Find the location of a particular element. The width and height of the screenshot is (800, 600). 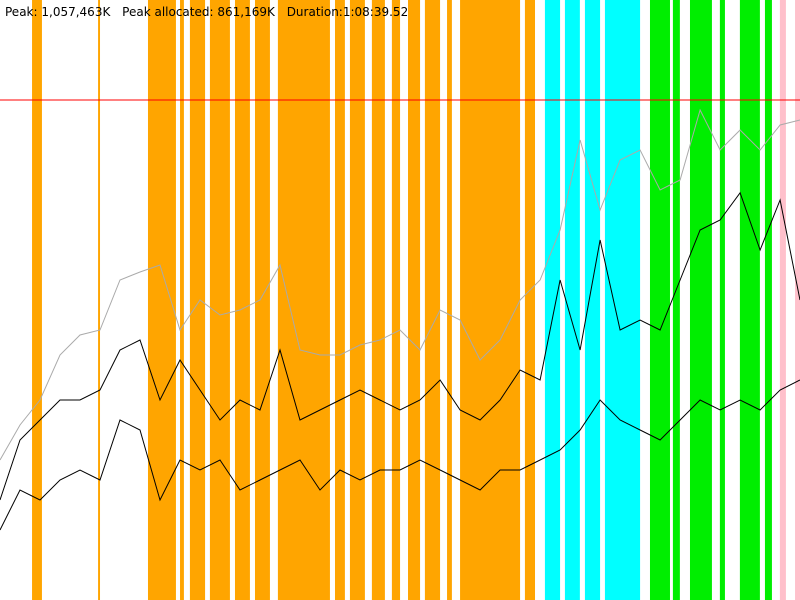

duration-text: Duration: is located at coordinates (315, 12).